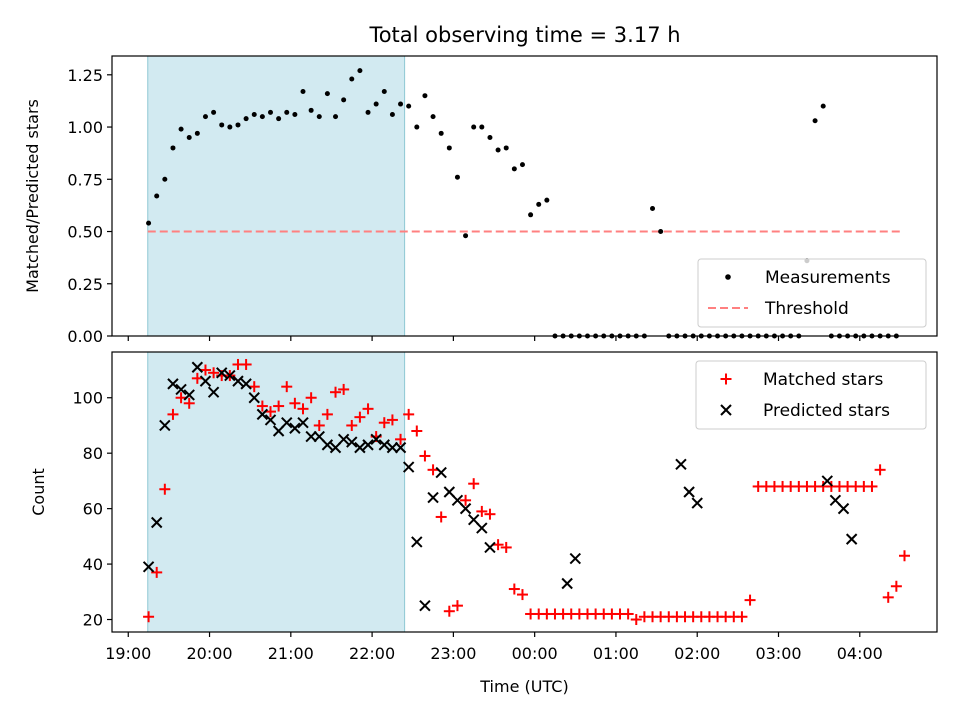 Image resolution: width=960 pixels, height=720 pixels. I want to click on bottom-y-tick-label: 100, so click(87, 398).